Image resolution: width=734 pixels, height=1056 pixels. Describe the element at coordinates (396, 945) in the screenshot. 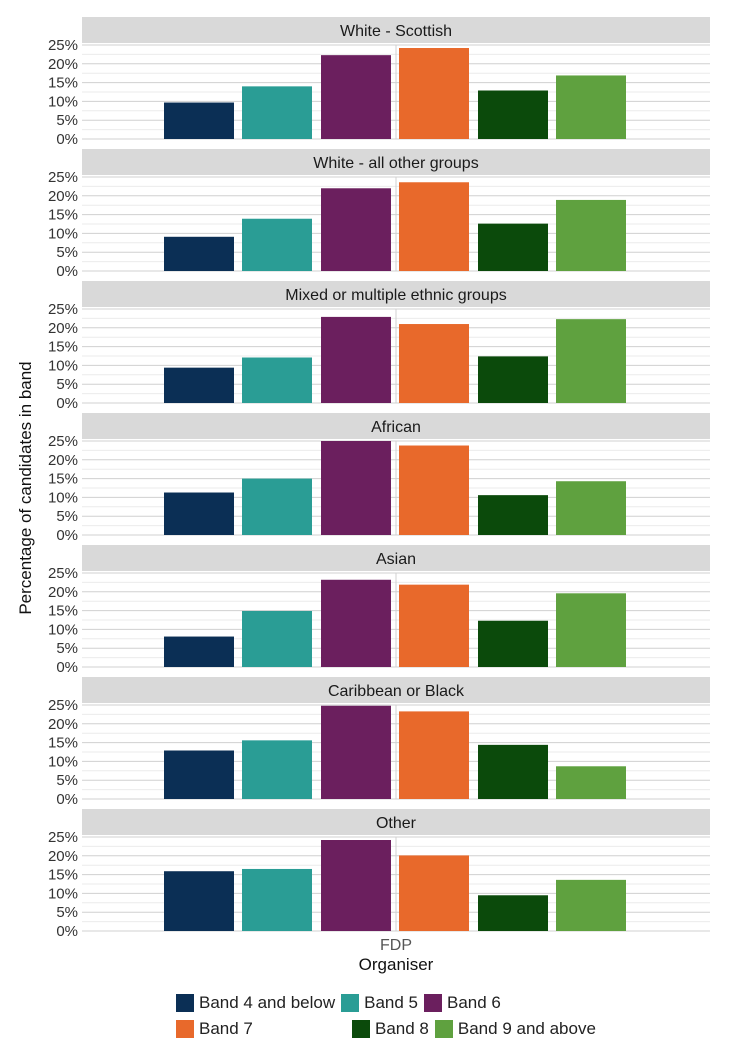

I see `x-tick-label: FDP` at that location.